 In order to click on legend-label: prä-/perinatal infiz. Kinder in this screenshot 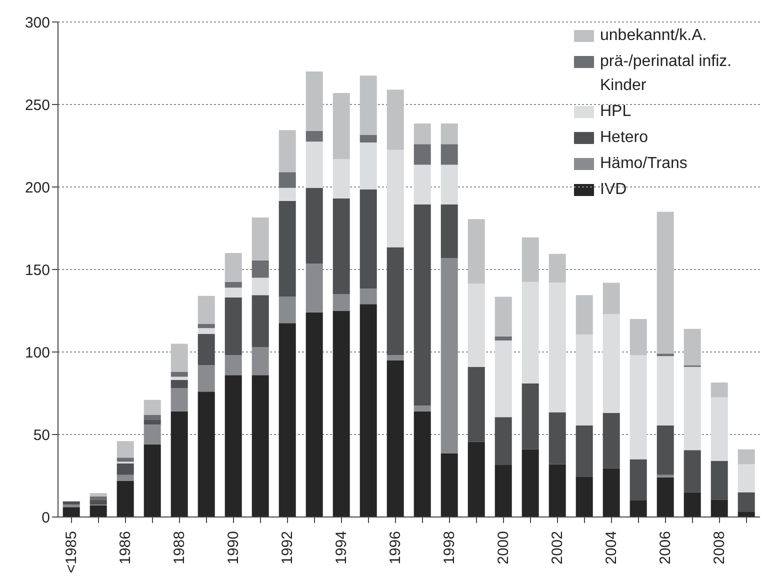, I will do `click(666, 74)`.